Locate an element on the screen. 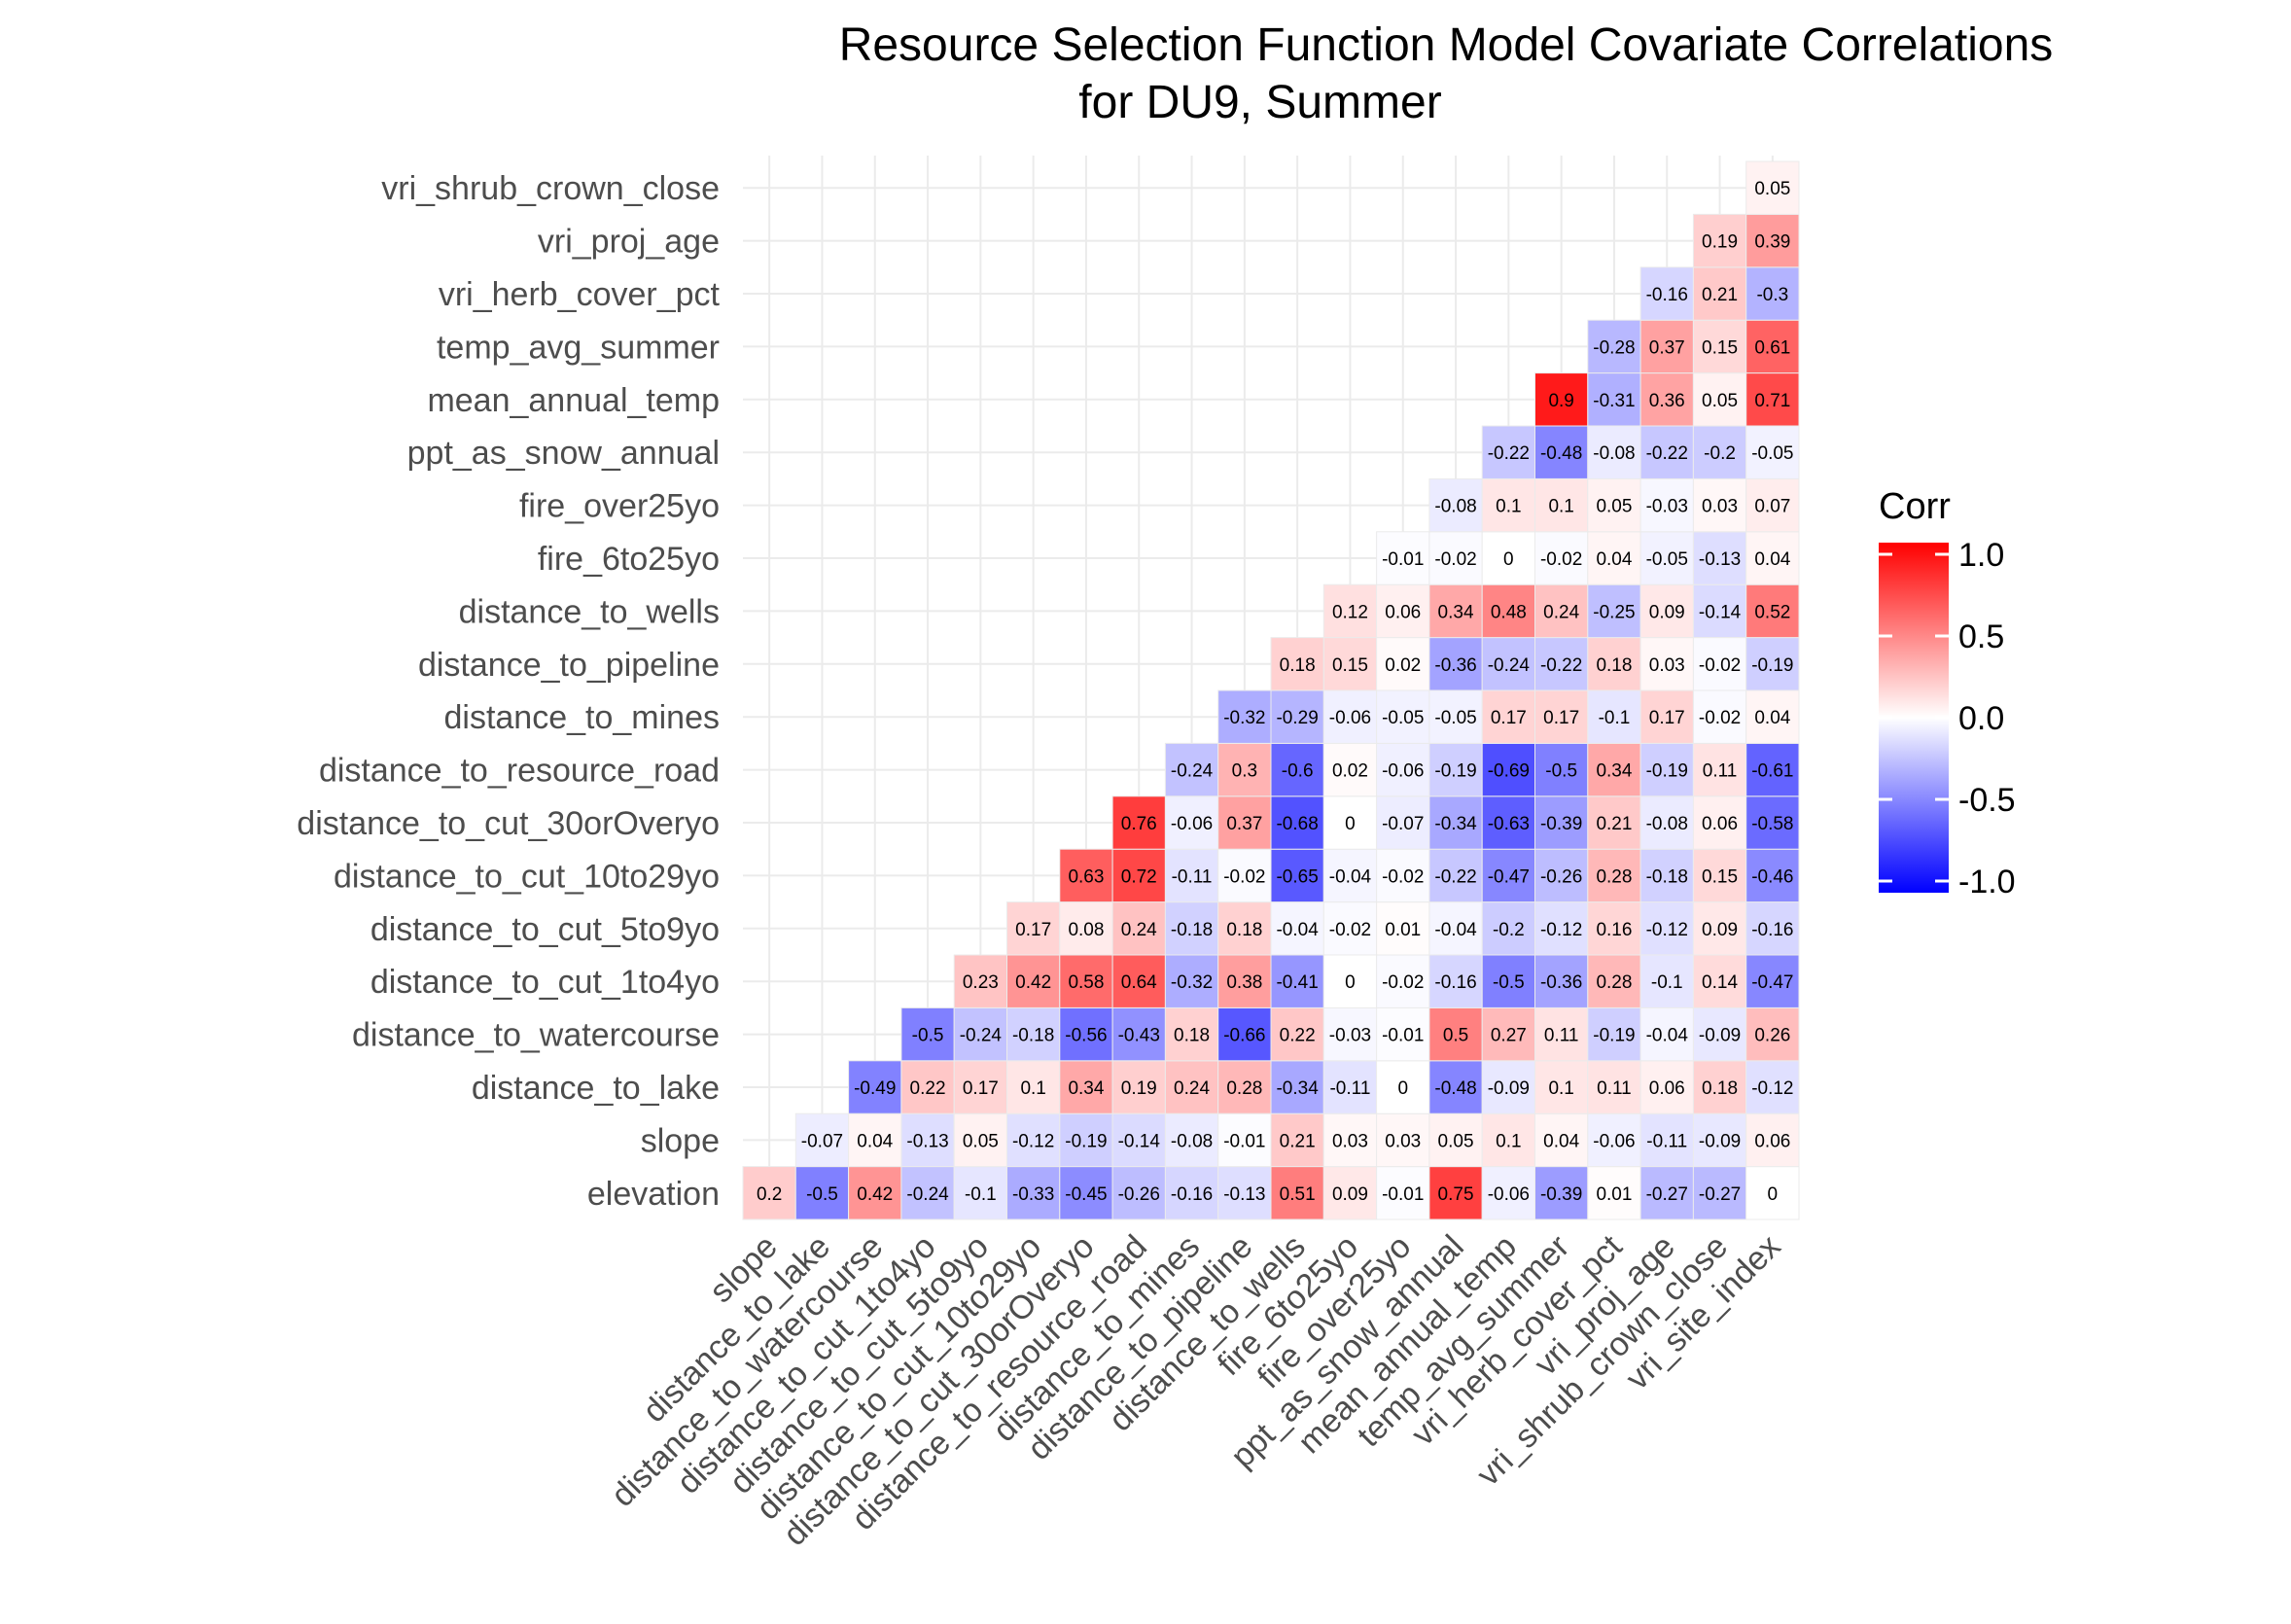  cell-value-label: -0.28 is located at coordinates (1614, 347).